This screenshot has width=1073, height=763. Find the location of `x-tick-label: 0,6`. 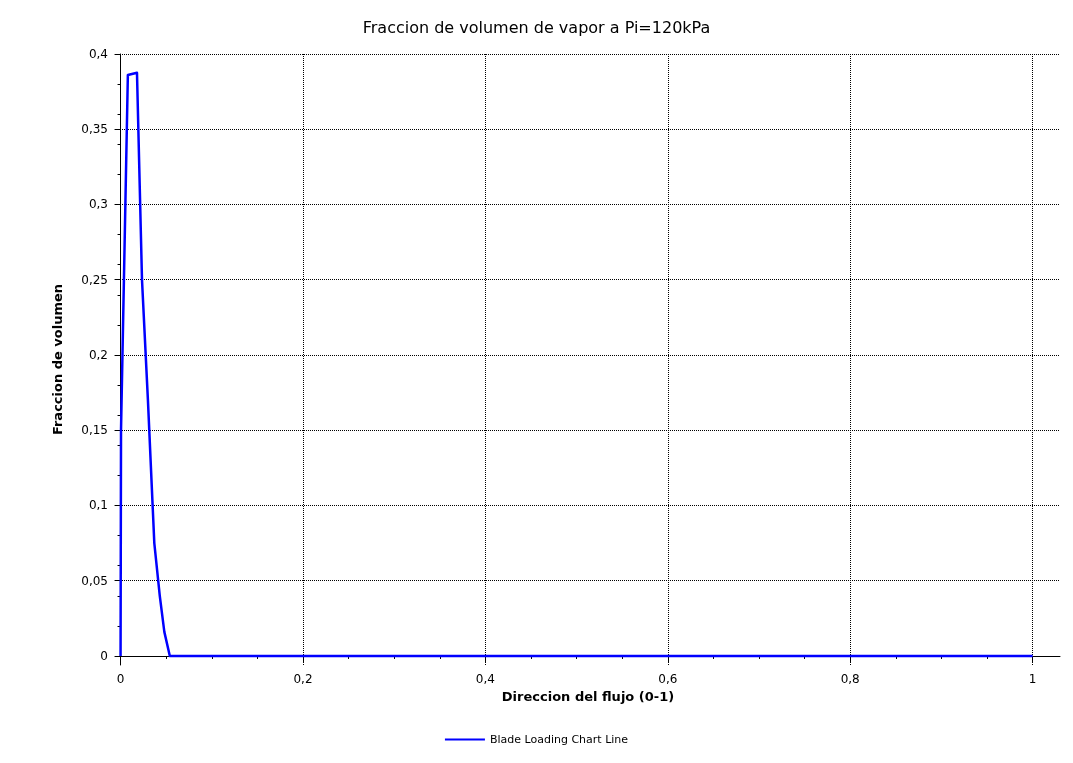

x-tick-label: 0,6 is located at coordinates (668, 679).